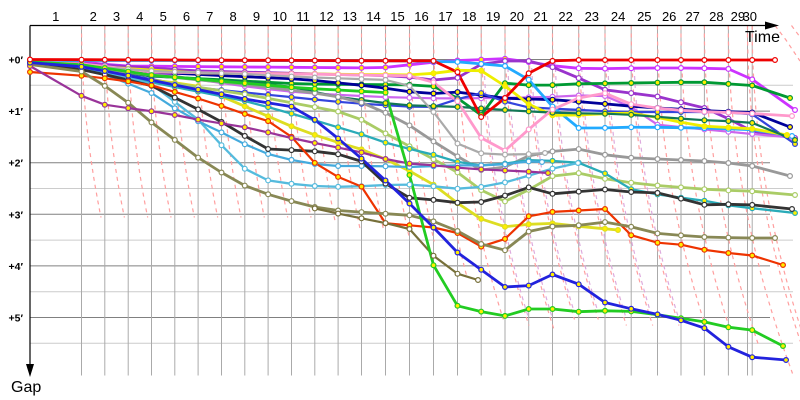 Image resolution: width=800 pixels, height=400 pixels. What do you see at coordinates (493, 16) in the screenshot?
I see `svg-text: 19` at bounding box center [493, 16].